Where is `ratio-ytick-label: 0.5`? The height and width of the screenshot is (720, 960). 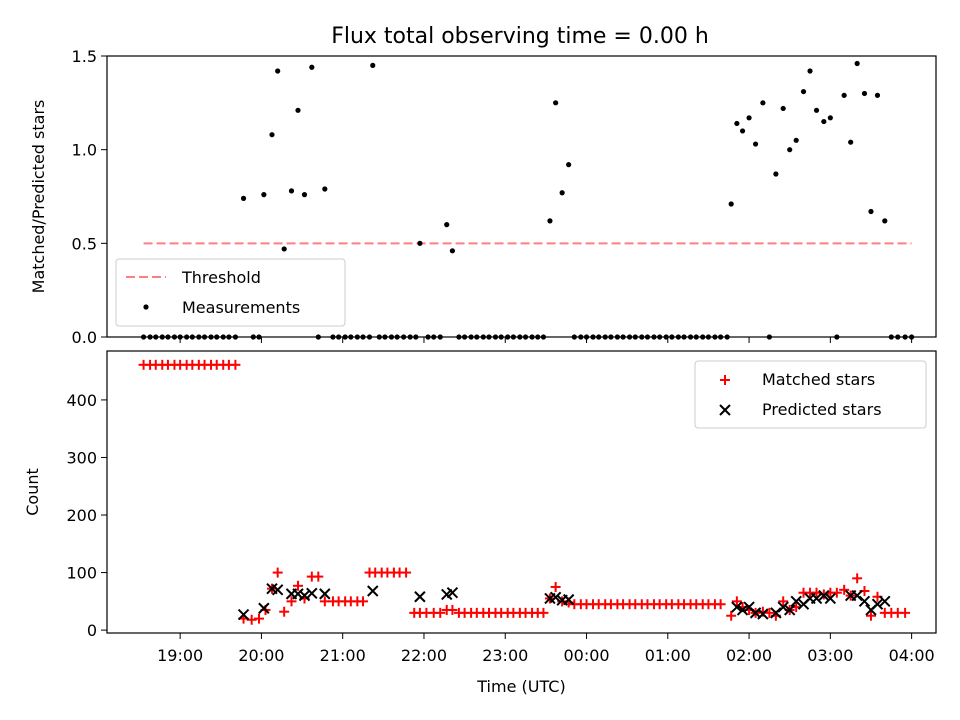 ratio-ytick-label: 0.5 is located at coordinates (84, 243).